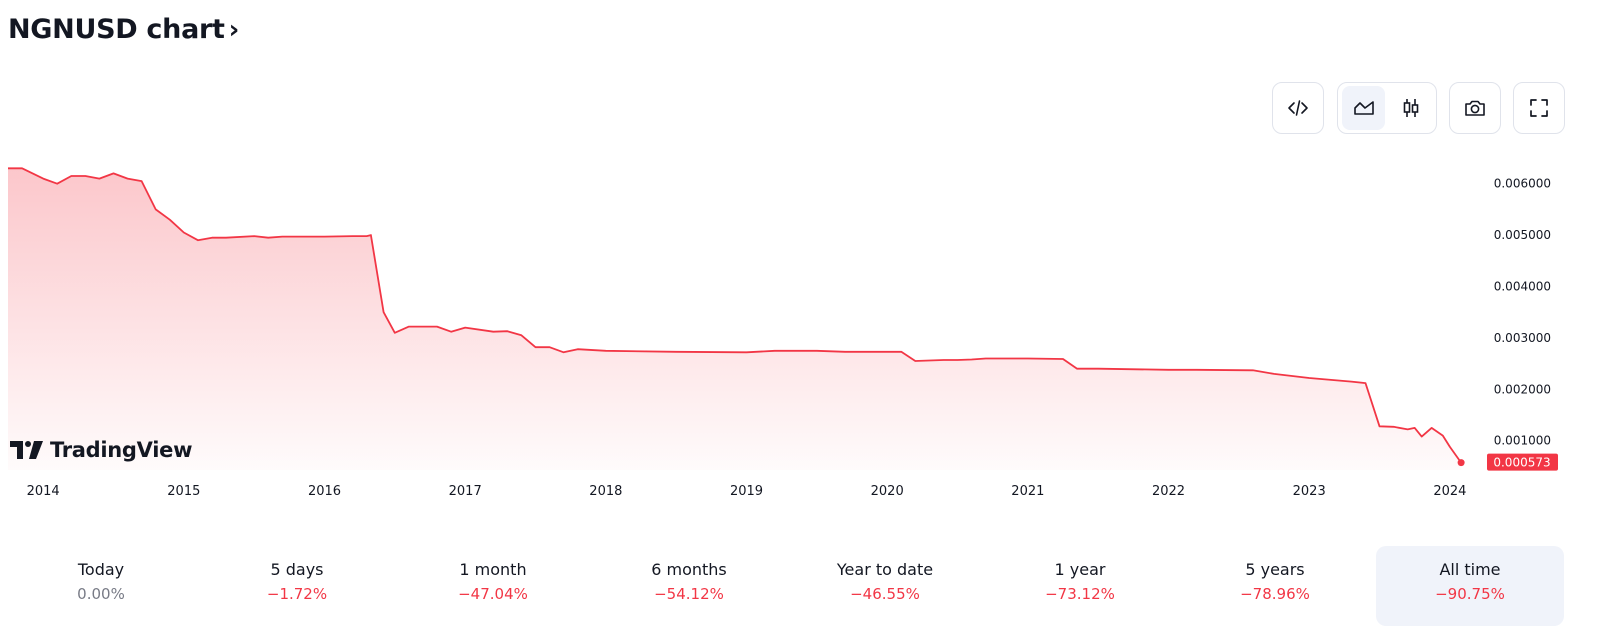  I want to click on stat-value: −78.96%, so click(1275, 594).